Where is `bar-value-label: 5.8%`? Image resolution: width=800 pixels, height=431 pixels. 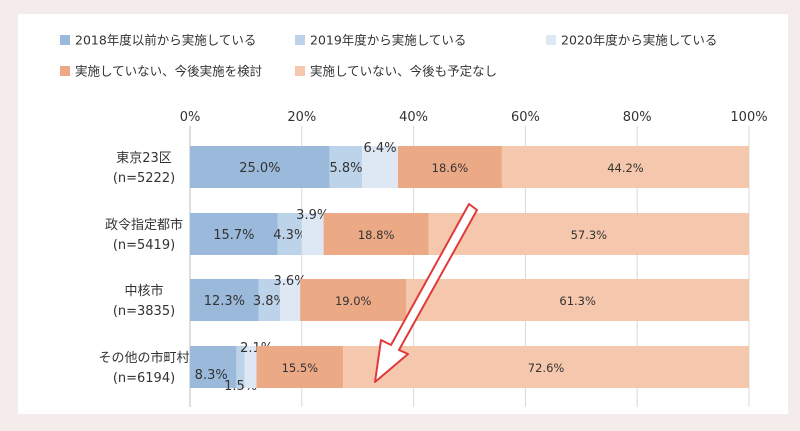 bar-value-label: 5.8% is located at coordinates (345, 168).